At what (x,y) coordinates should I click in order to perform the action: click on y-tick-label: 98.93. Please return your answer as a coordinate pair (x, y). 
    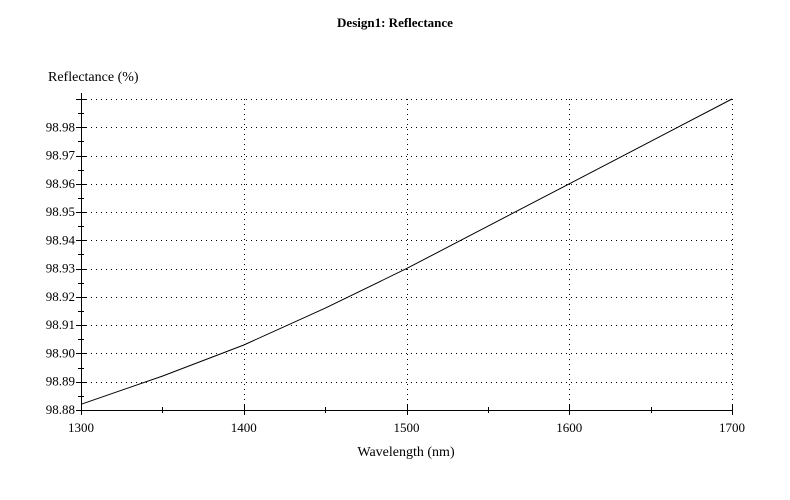
    Looking at the image, I should click on (60, 268).